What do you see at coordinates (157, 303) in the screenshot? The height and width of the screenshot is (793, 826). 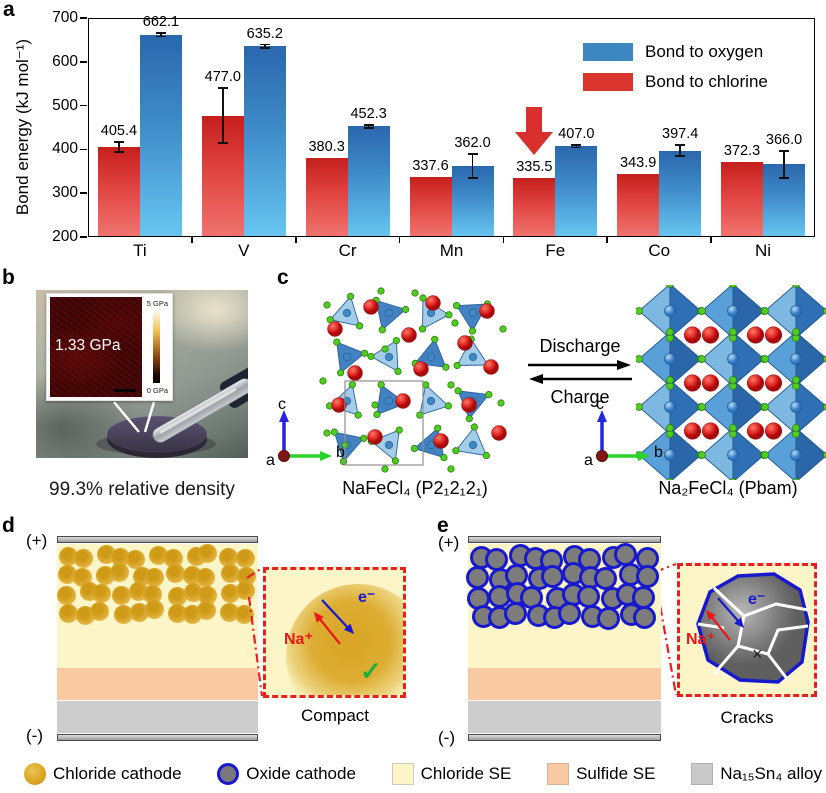 I see `scale-max-label: 5 GPa` at bounding box center [157, 303].